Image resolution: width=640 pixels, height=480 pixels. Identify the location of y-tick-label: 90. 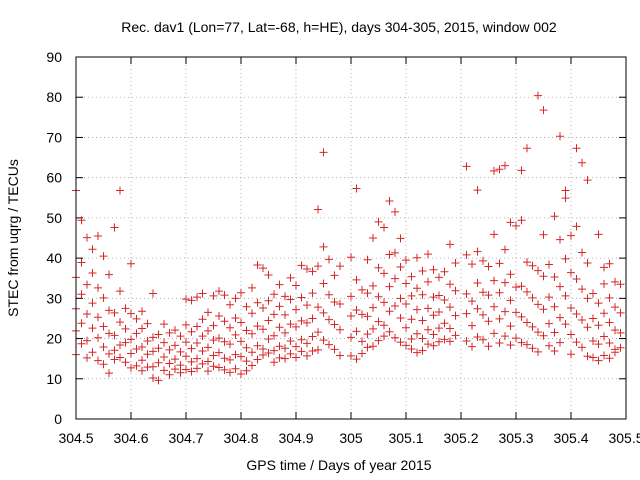
(54, 57).